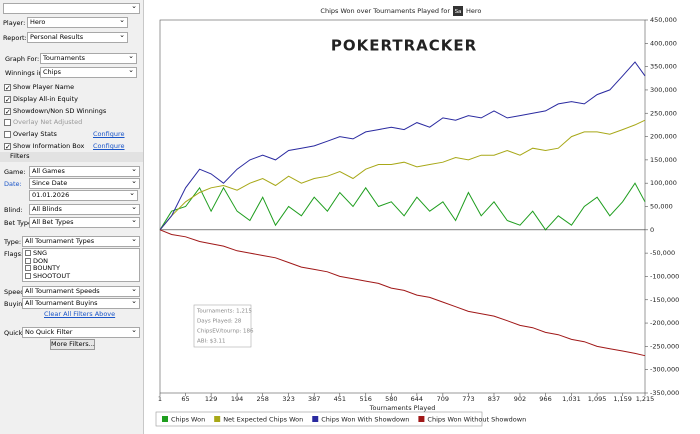  I want to click on flag-label: SNG, so click(40, 253).